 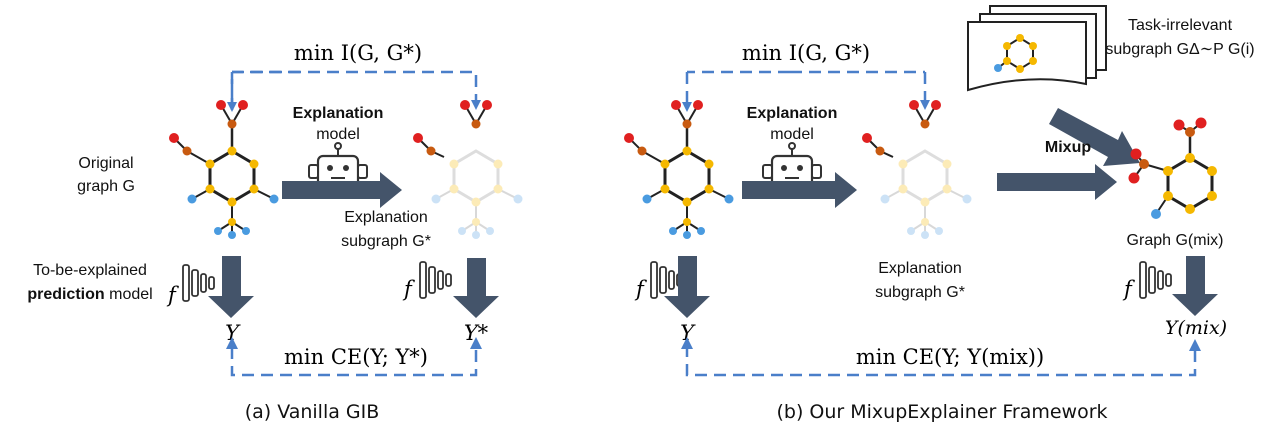 I want to click on prediction-model-rest: model, so click(x=131, y=294).